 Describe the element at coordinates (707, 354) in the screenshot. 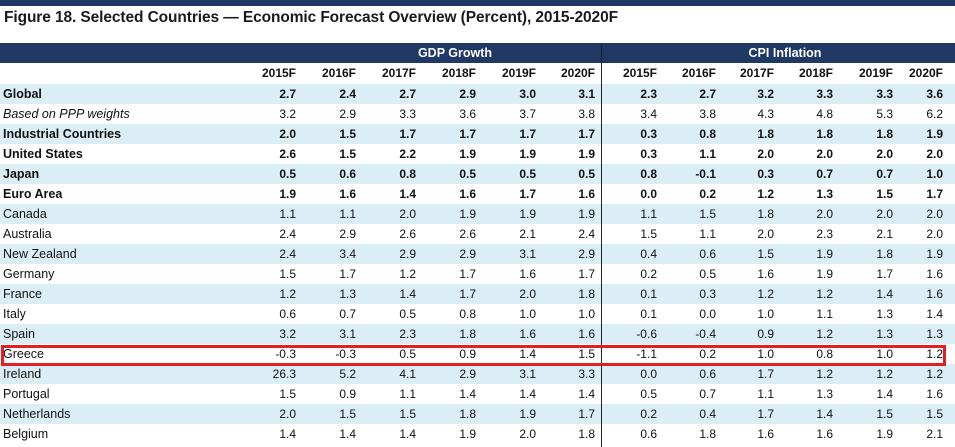

I see `table-cell: 0.2` at that location.